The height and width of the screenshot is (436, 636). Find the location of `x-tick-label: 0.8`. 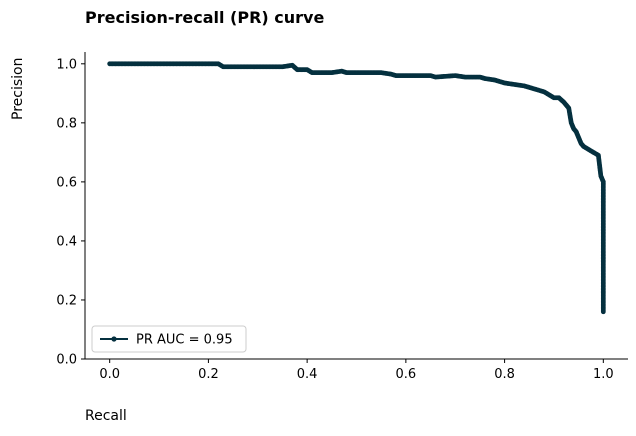

x-tick-label: 0.8 is located at coordinates (504, 374).